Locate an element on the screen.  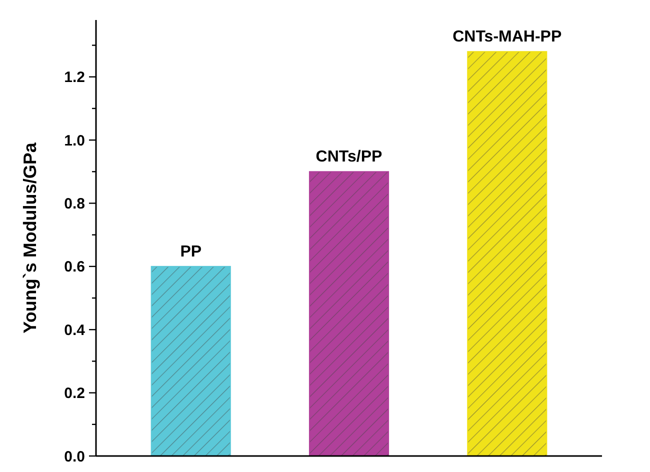
y-tick-label: 0.6 is located at coordinates (74, 267).